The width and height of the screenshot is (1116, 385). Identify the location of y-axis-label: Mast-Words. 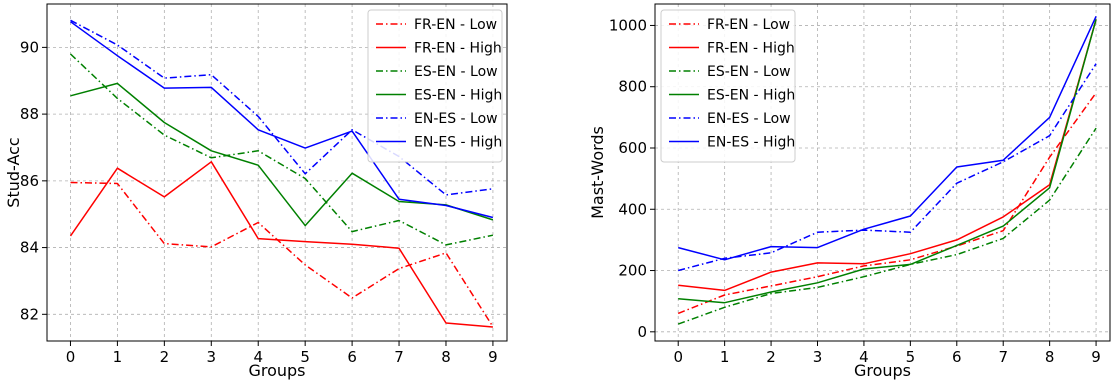
(597, 172).